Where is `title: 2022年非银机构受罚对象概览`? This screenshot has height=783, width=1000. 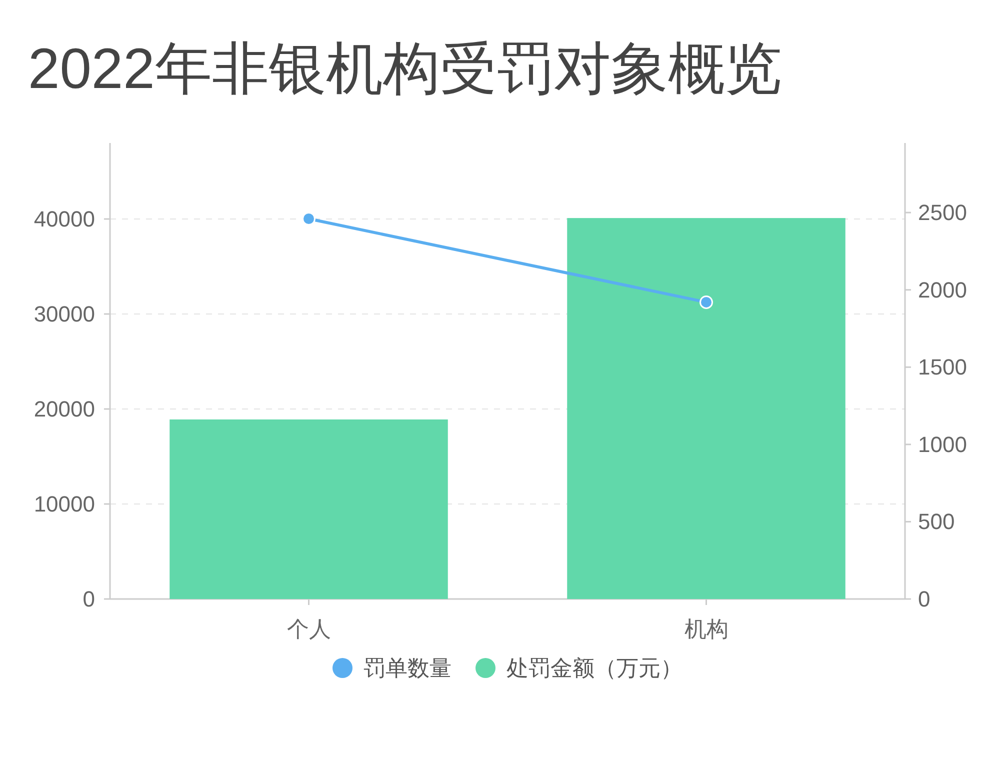
title: 2022年非银机构受罚对象概览 is located at coordinates (405, 69).